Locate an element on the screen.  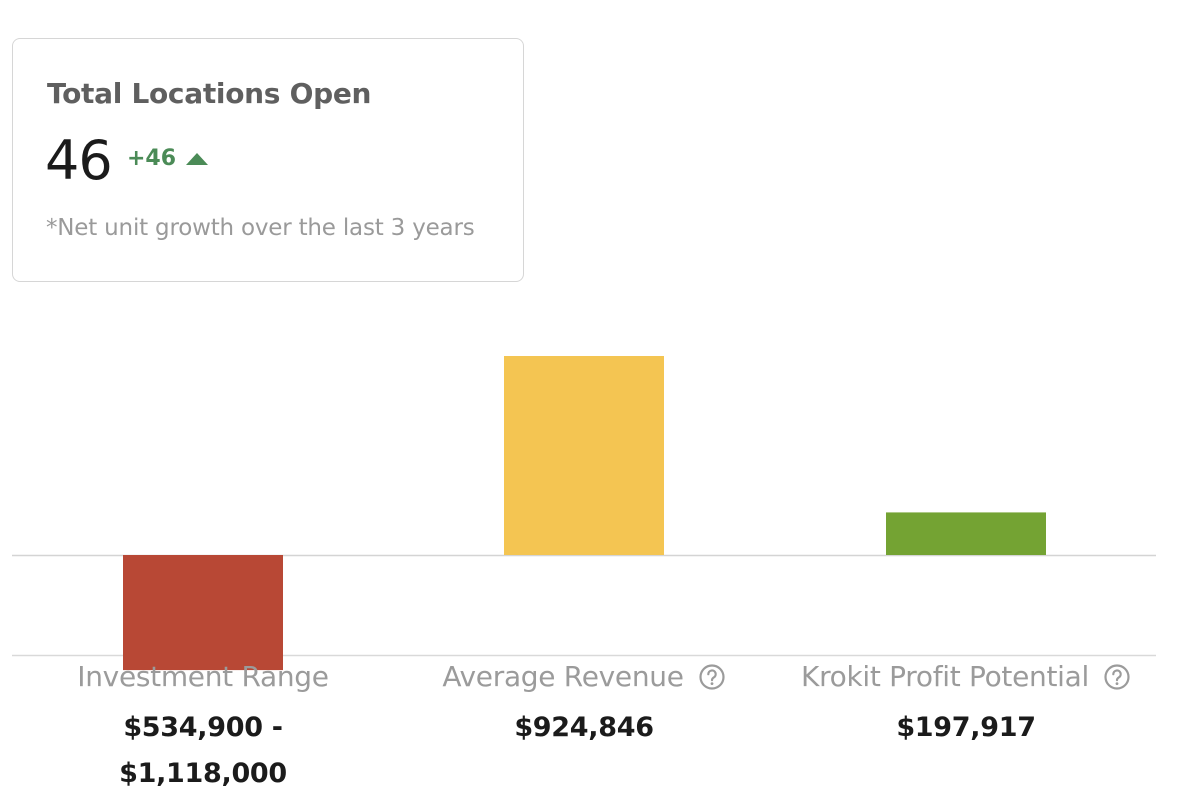
growth-note: *Net unit growth over the last 3 years is located at coordinates (260, 228).